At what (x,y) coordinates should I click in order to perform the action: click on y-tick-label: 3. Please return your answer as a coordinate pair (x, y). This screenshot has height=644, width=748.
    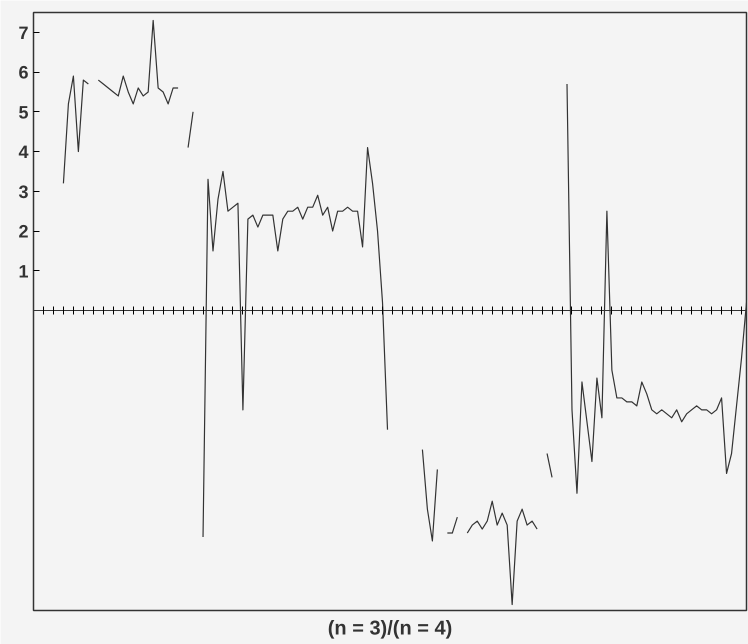
    Looking at the image, I should click on (23, 192).